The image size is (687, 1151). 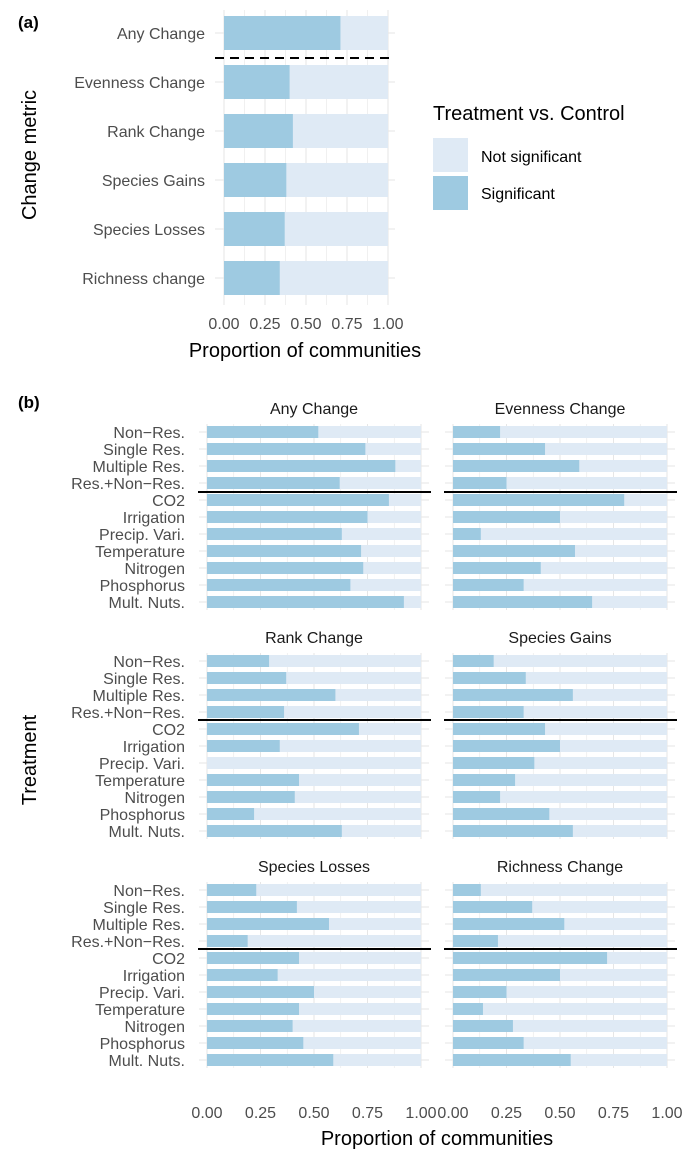 I want to click on category-label: Rank Change, so click(x=156, y=132).